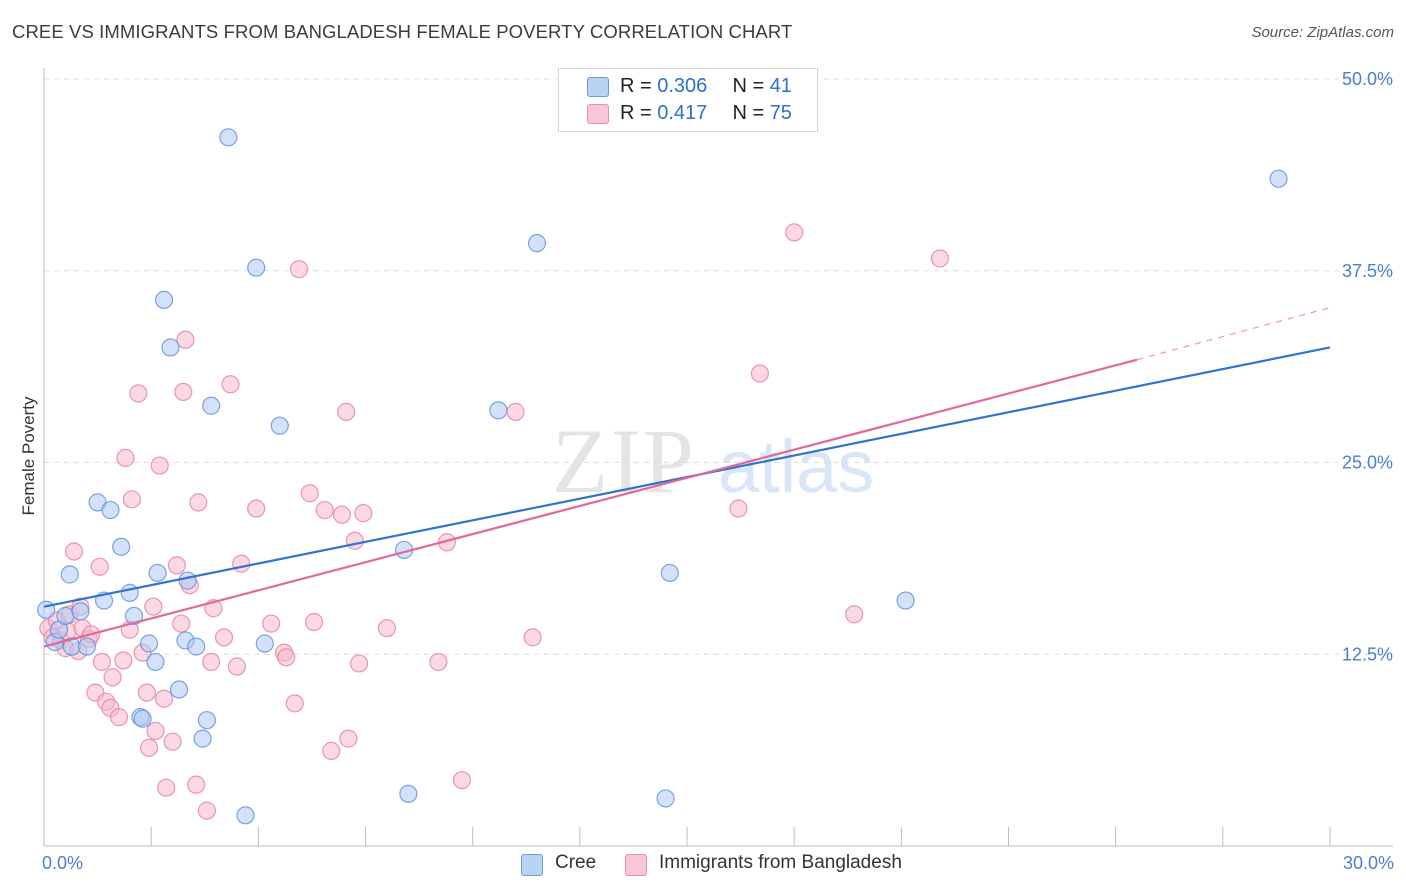  I want to click on cree-legend-swatch, so click(532, 865).